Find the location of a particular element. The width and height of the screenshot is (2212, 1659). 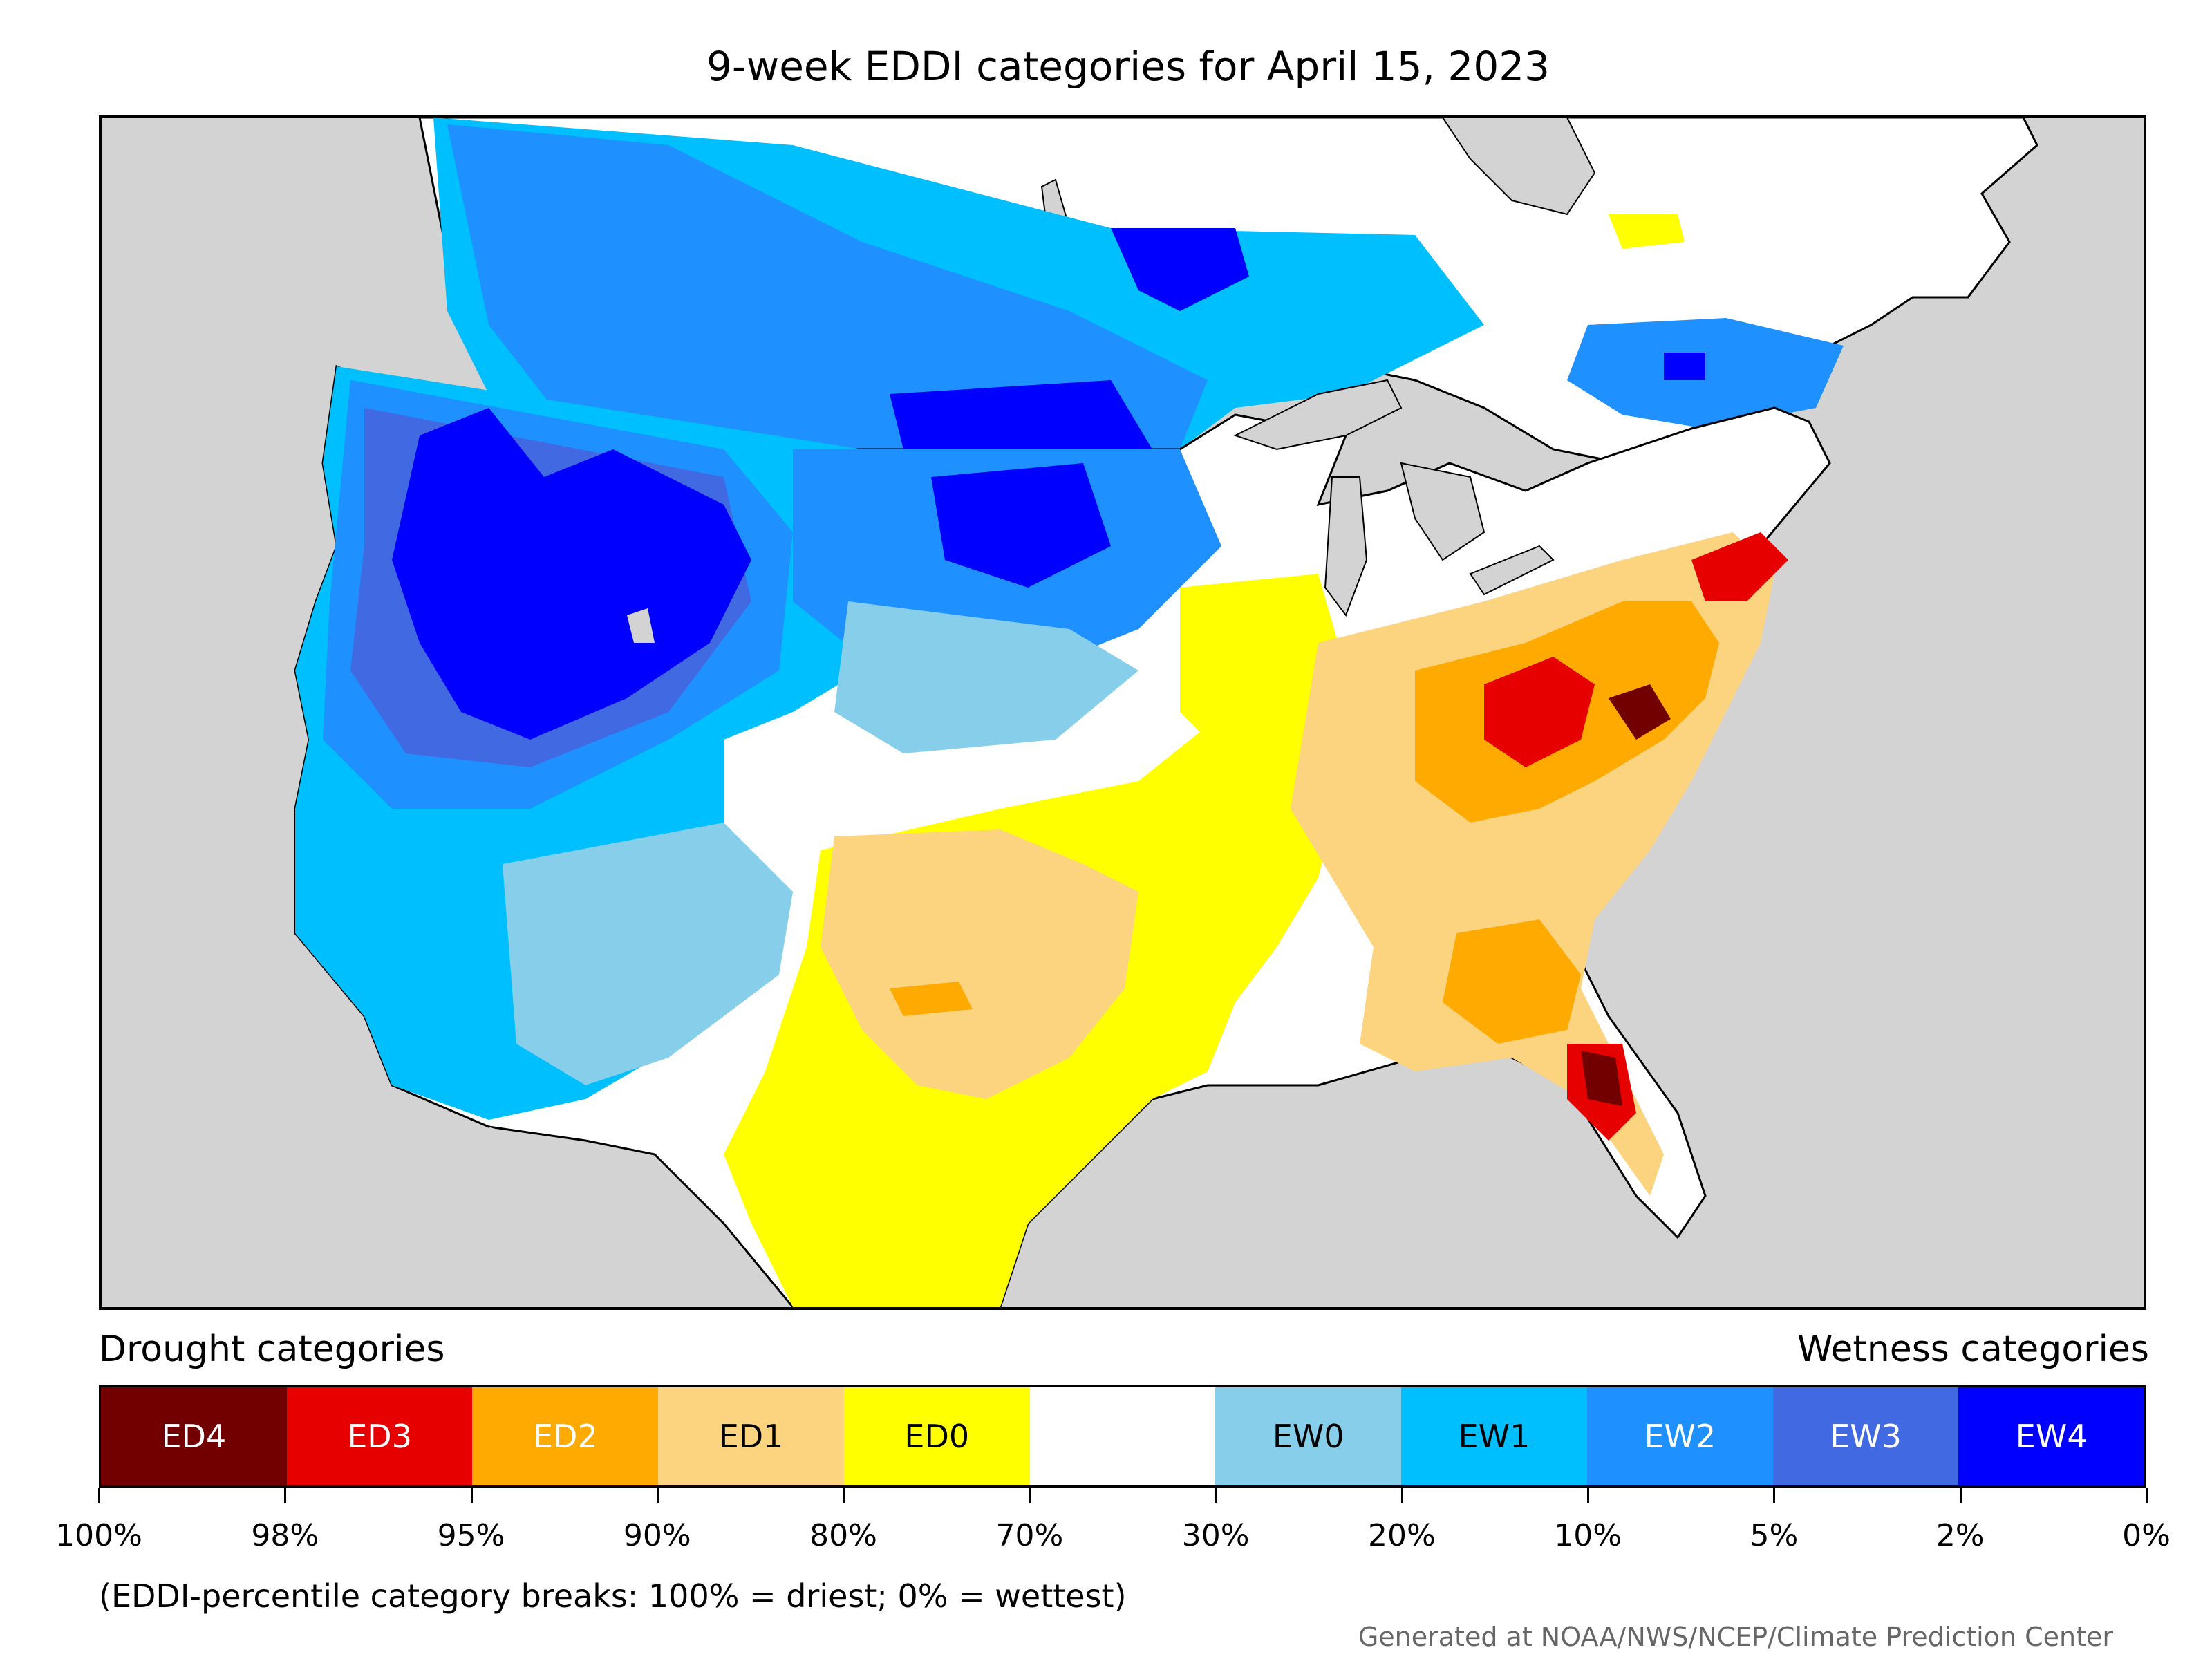

ed0-midwest is located at coordinates (1263, 670).